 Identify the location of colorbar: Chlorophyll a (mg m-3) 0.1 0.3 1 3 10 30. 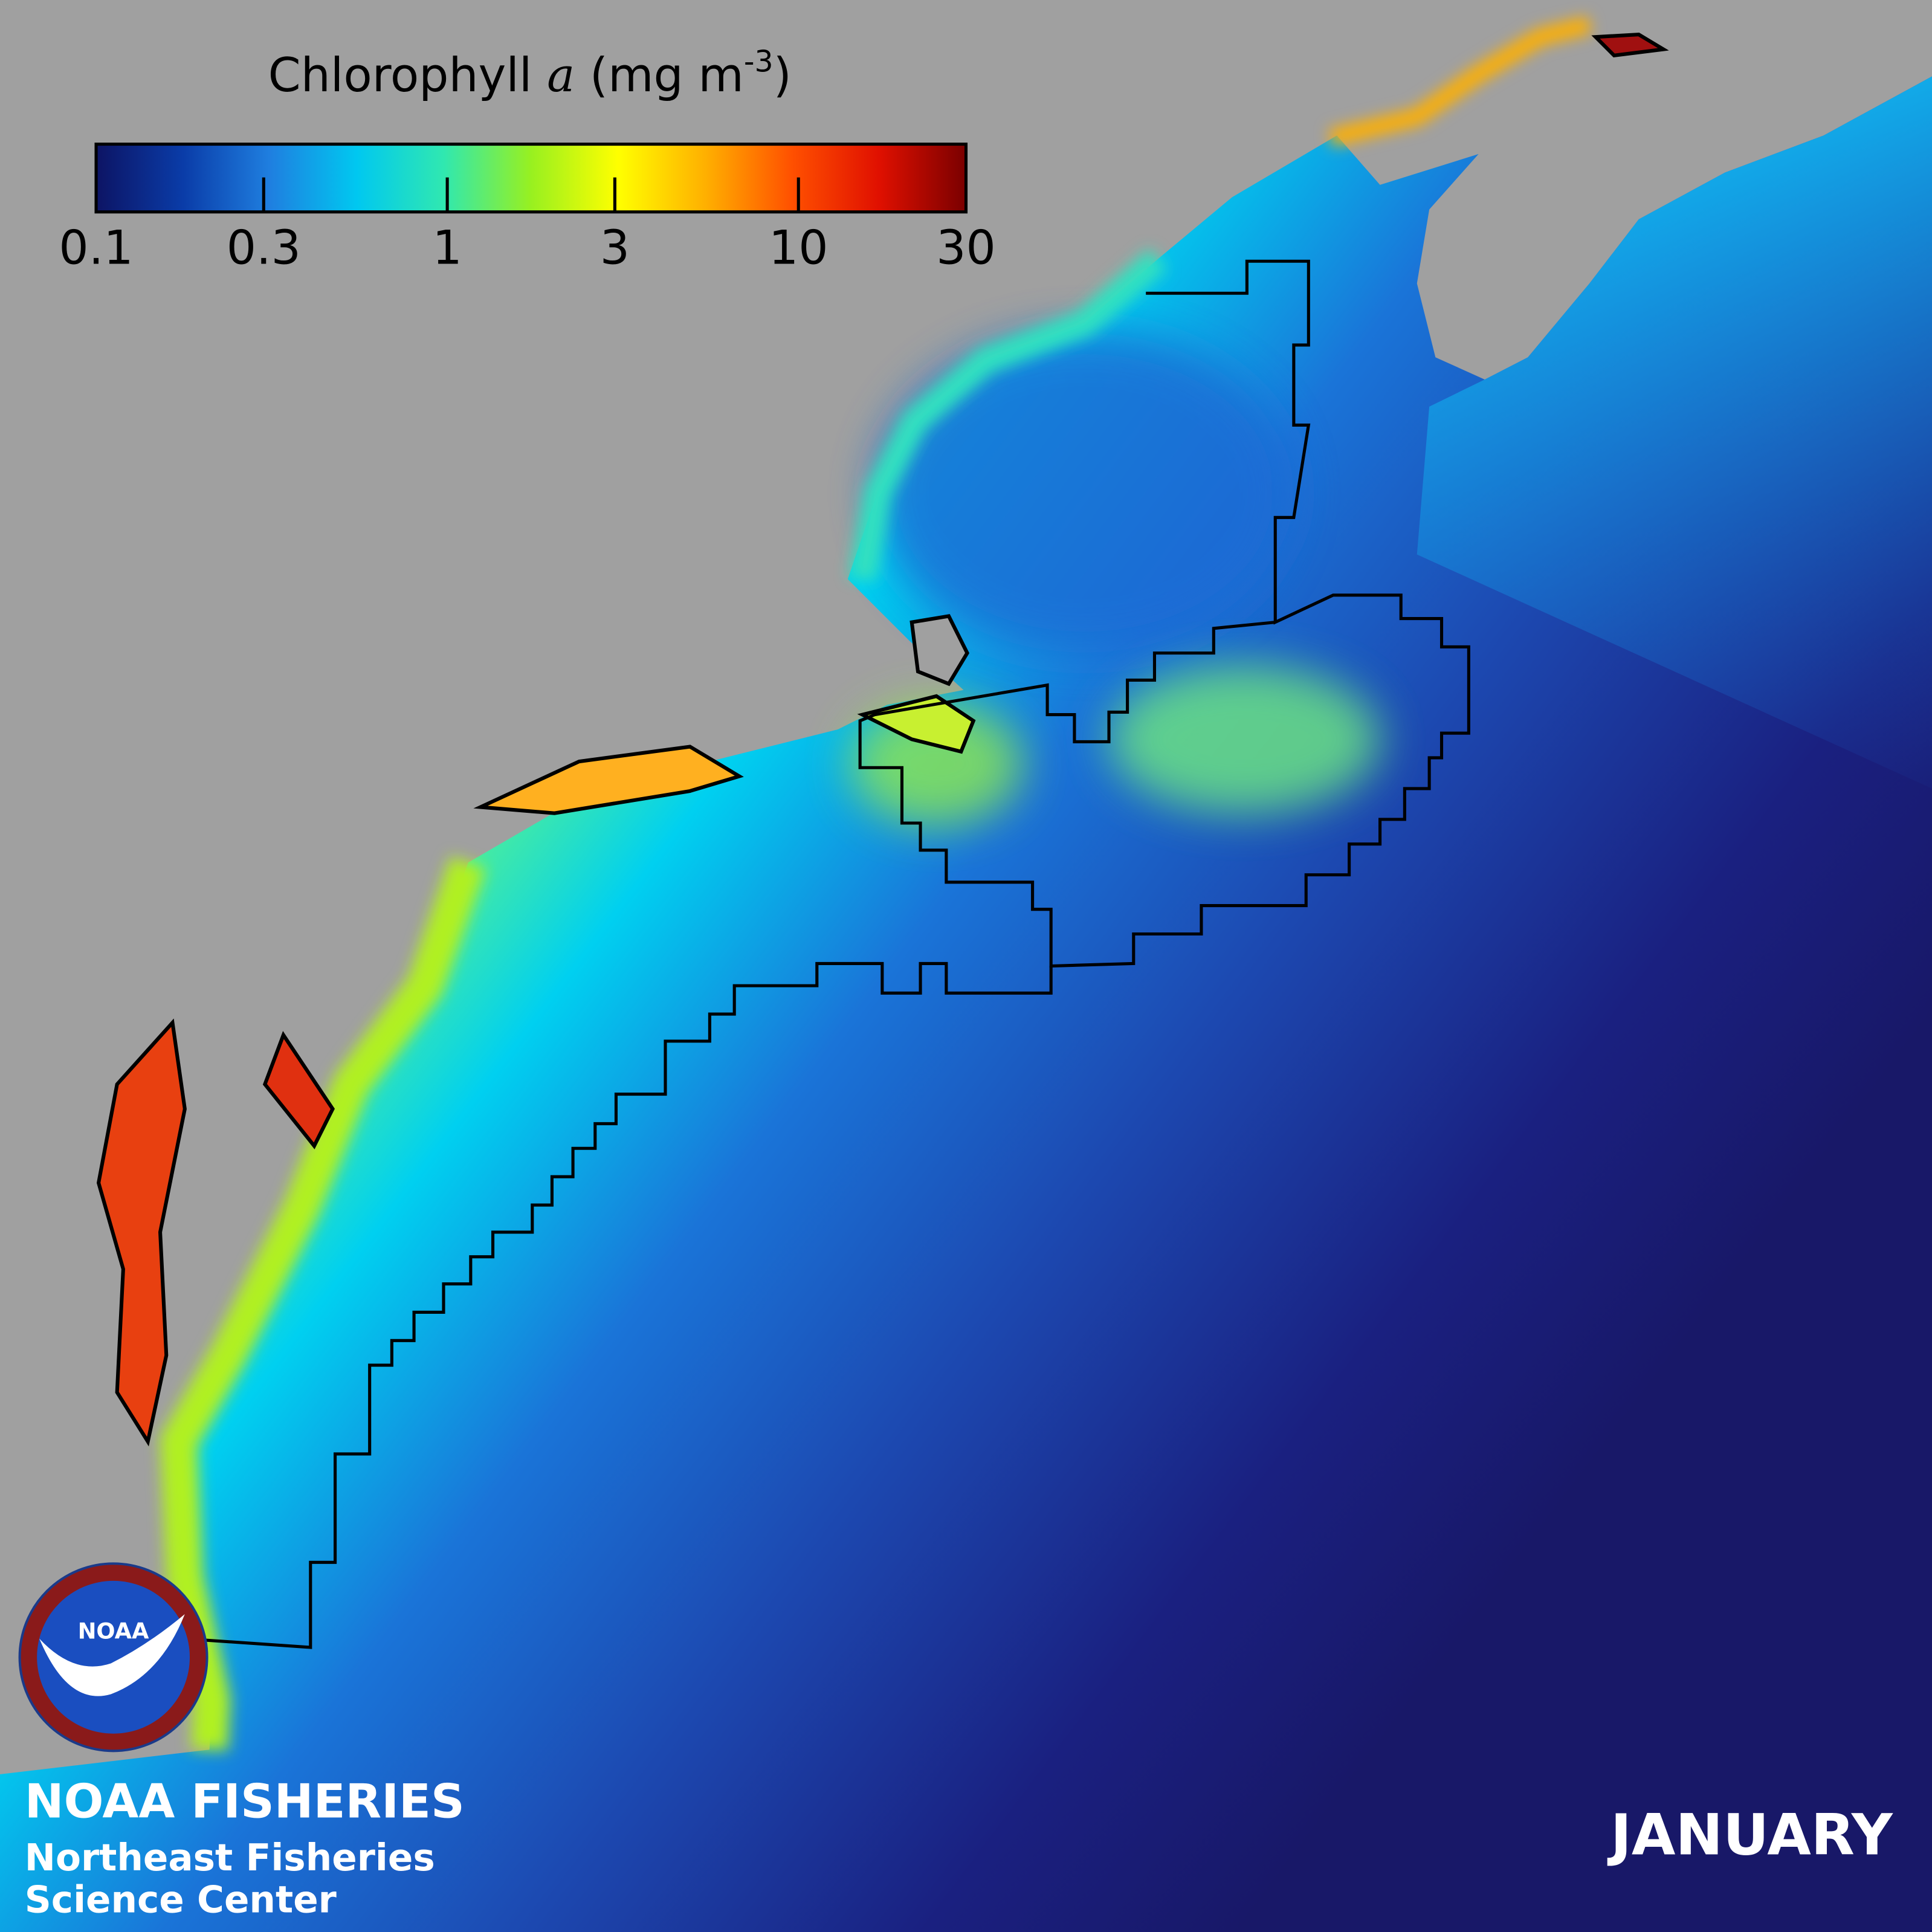
(527, 159).